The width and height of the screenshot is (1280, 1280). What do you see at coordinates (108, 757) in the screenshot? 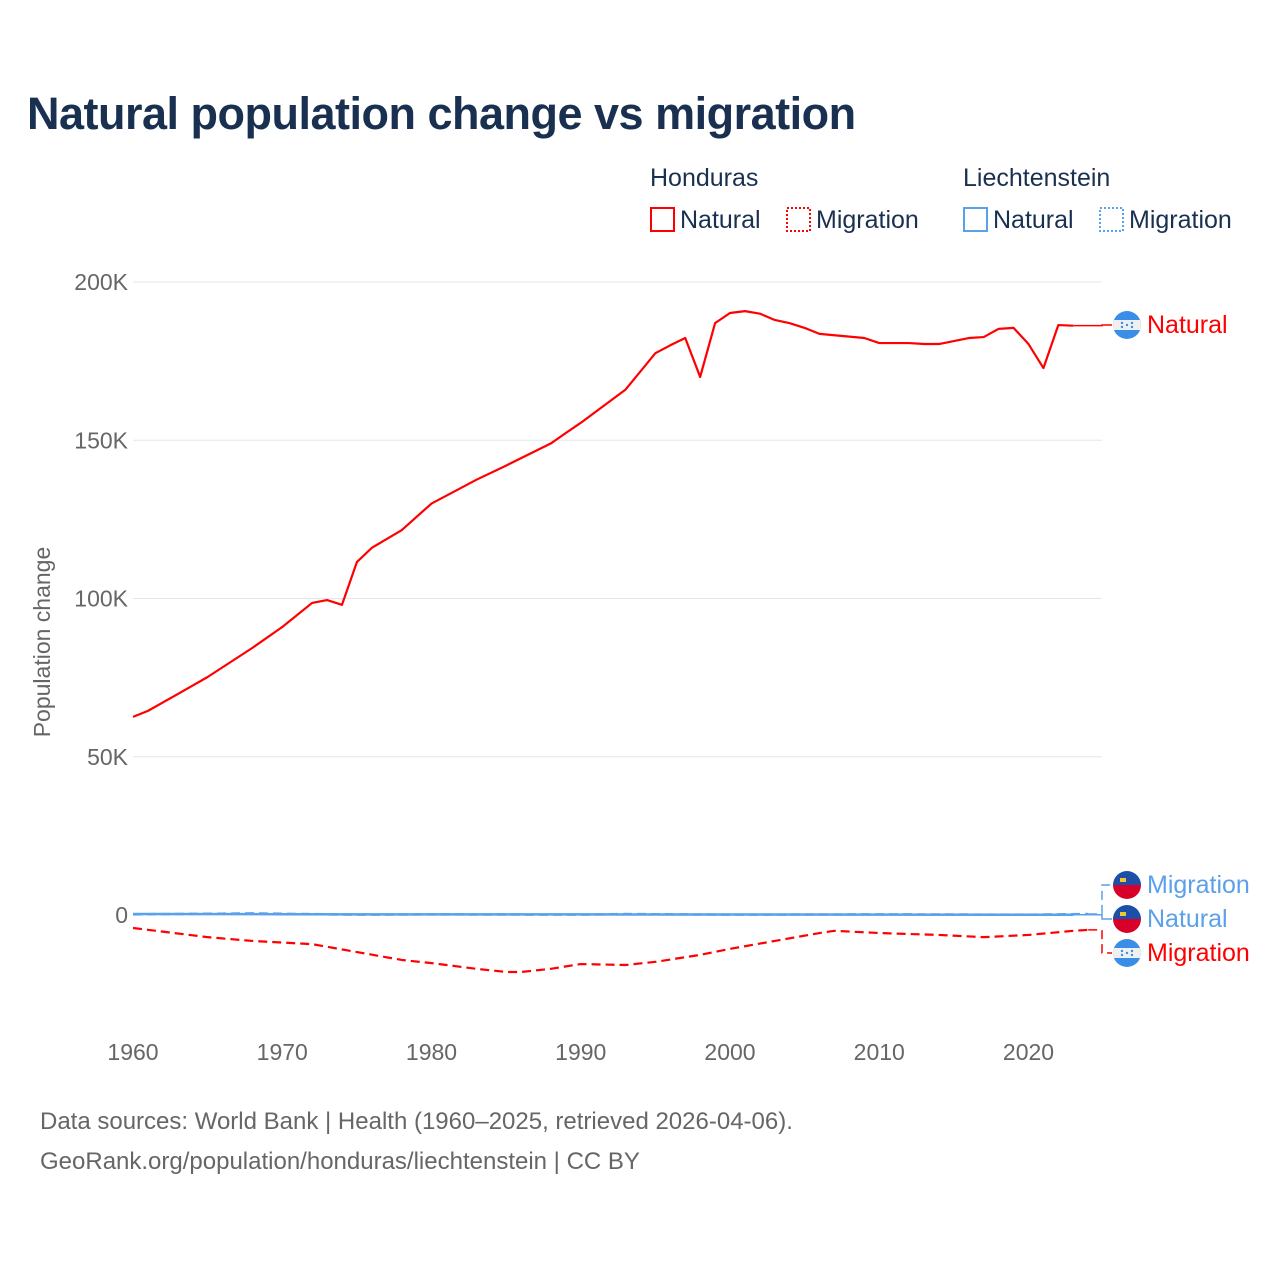
I see `y-tick-label: 50K` at bounding box center [108, 757].